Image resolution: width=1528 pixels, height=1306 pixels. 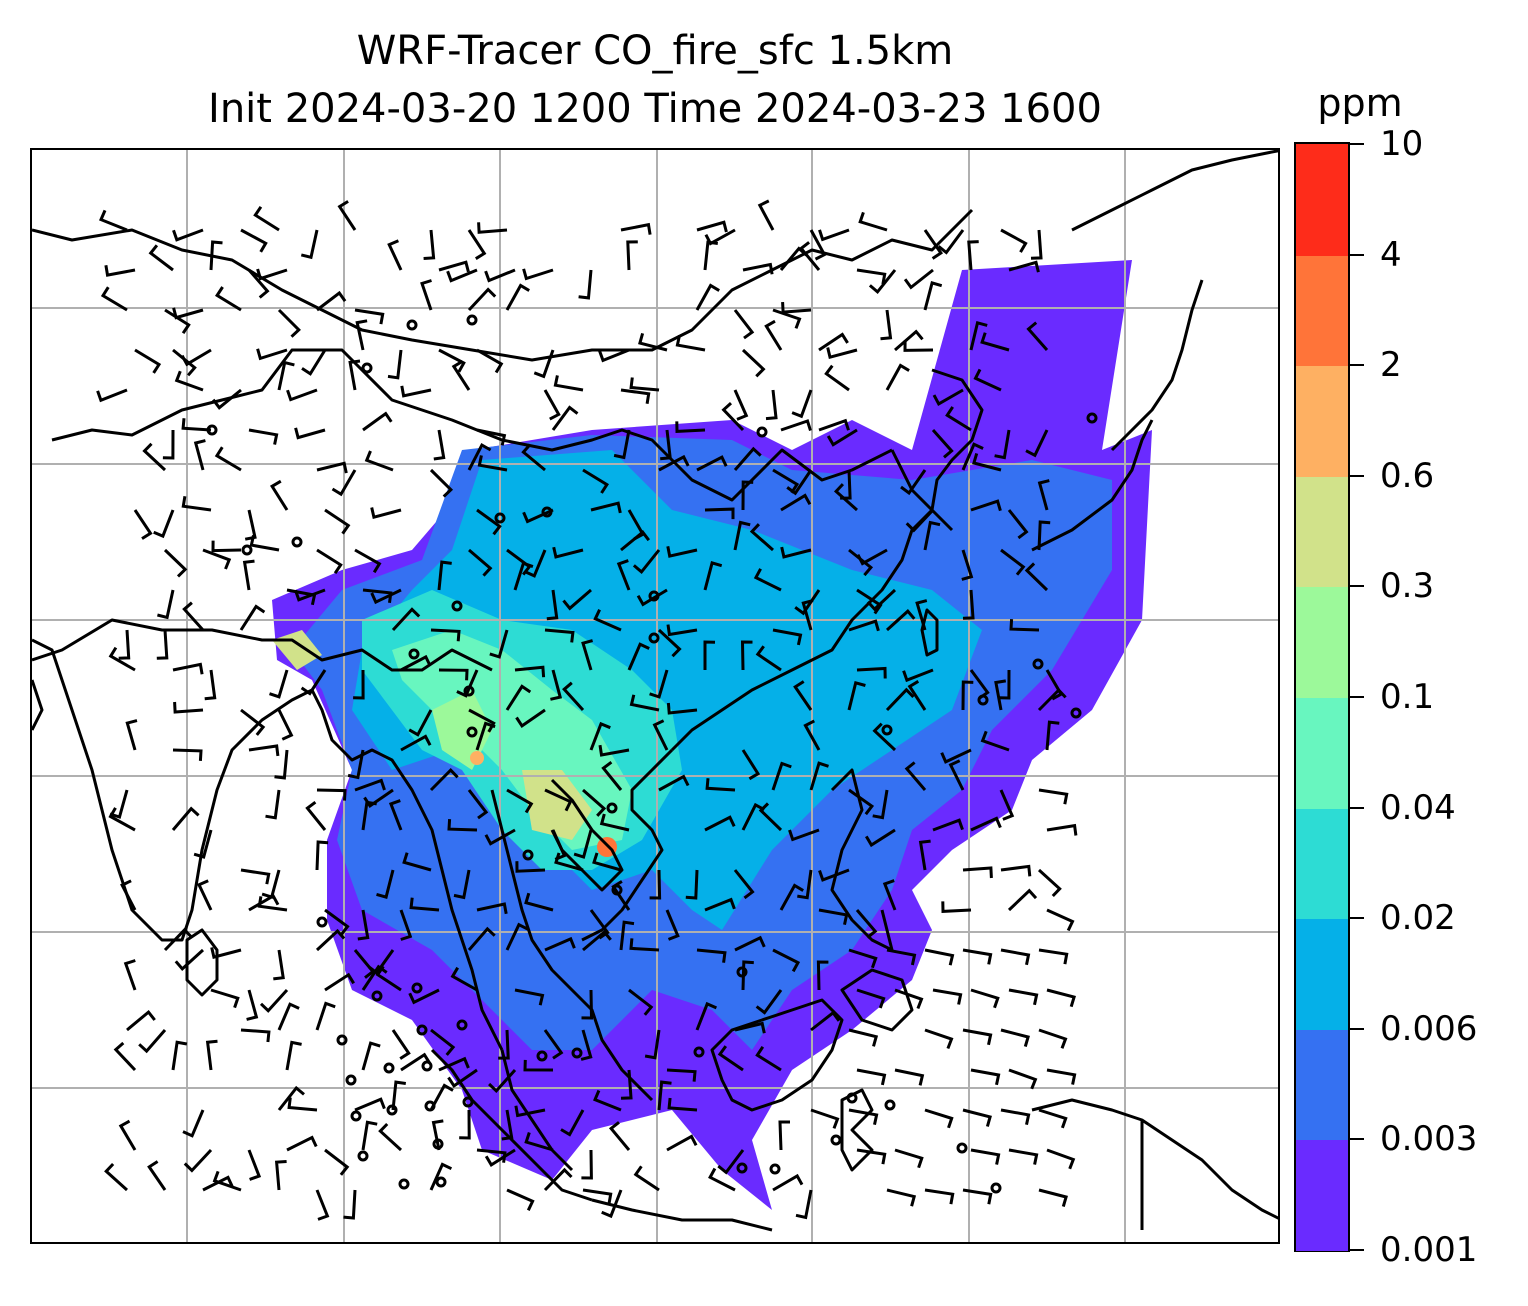 What do you see at coordinates (1402, 144) in the screenshot?
I see `colorbar-tick-label: 10` at bounding box center [1402, 144].